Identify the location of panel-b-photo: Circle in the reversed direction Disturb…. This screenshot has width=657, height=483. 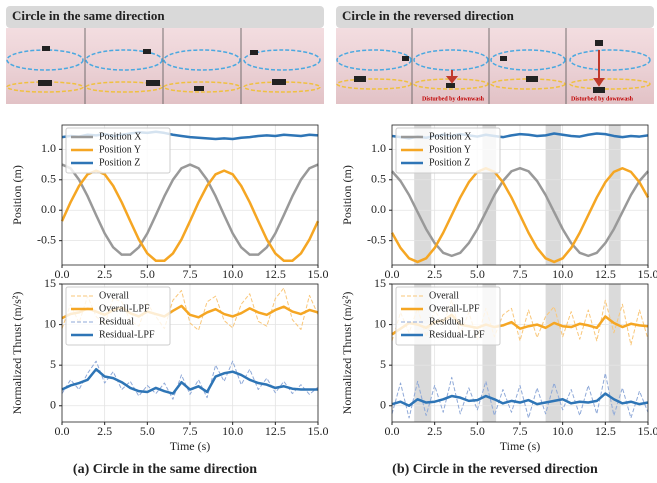
(495, 55).